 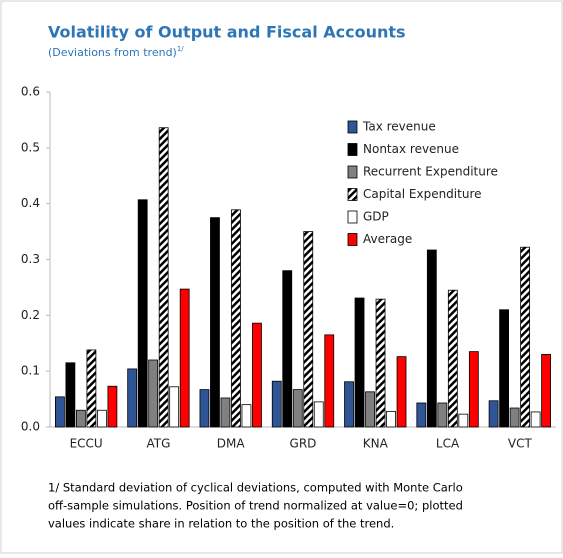 I want to click on legend-label: Recurrent Expenditure, so click(x=430, y=172).